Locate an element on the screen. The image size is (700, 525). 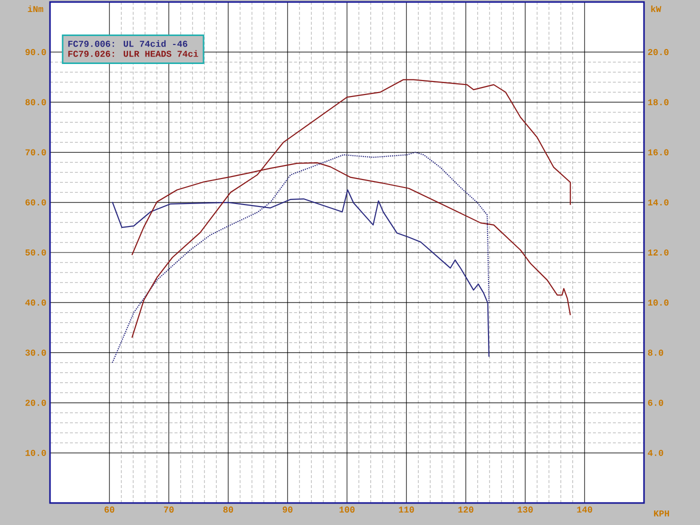
y-axis-title: iNm is located at coordinates (36, 9).